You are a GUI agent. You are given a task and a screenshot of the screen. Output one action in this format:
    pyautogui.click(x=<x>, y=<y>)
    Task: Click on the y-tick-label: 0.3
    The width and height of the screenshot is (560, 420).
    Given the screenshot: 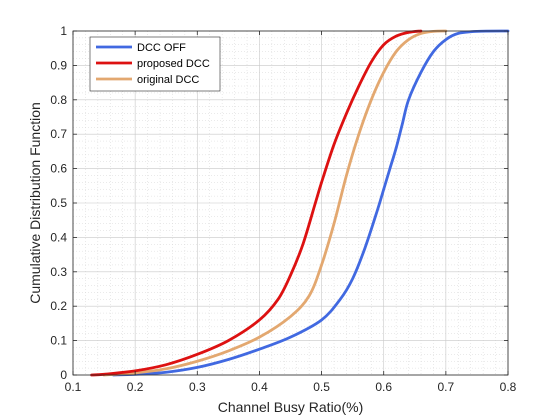 What is the action you would take?
    pyautogui.click(x=58, y=272)
    